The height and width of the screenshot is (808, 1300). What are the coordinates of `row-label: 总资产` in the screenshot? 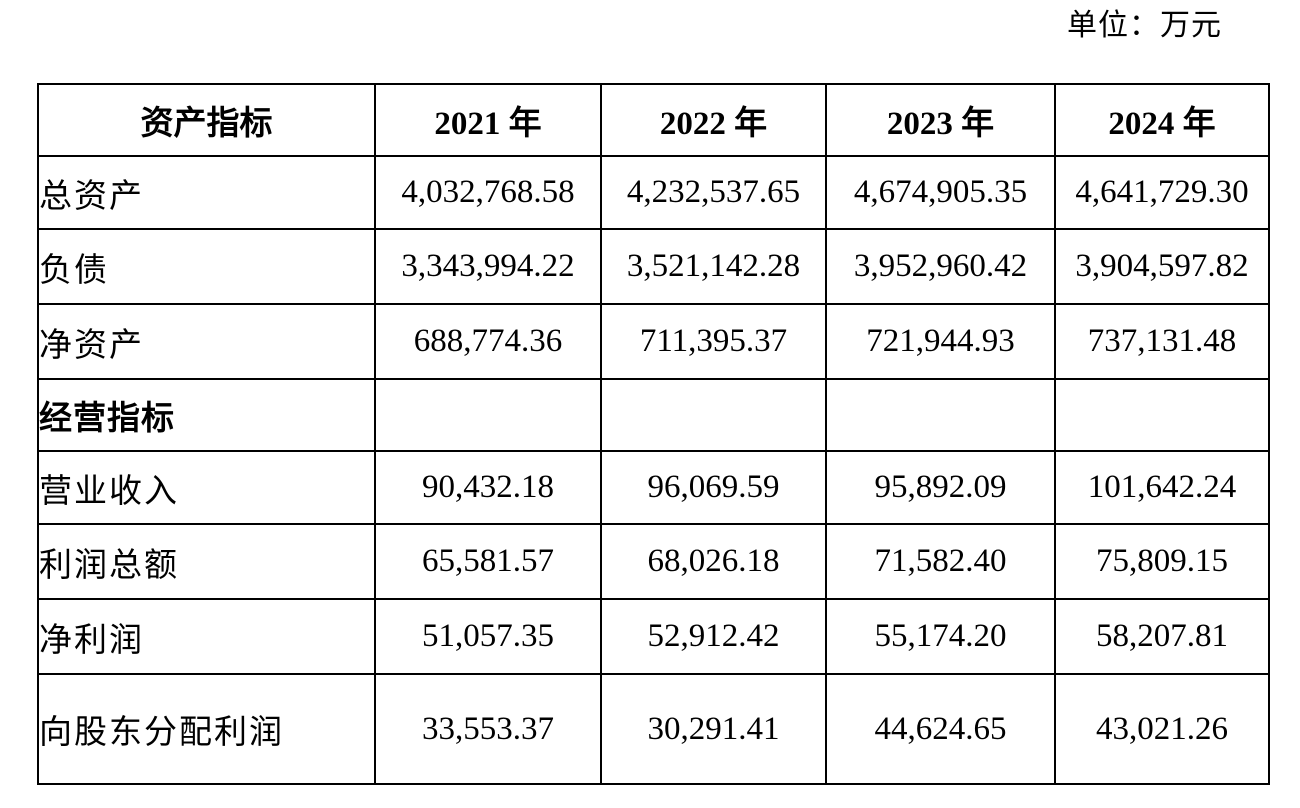 It's located at (206, 192).